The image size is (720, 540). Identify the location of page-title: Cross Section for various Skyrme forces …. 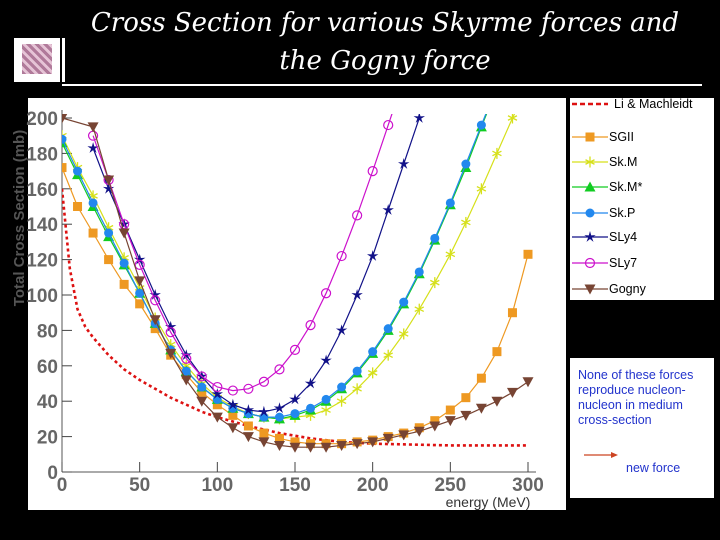
(385, 42).